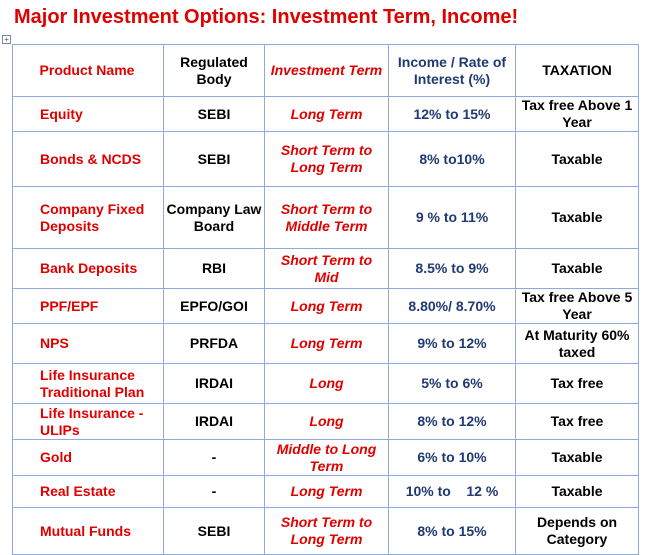 The width and height of the screenshot is (648, 555). I want to click on investment-term: Middle to Long Term, so click(326, 457).